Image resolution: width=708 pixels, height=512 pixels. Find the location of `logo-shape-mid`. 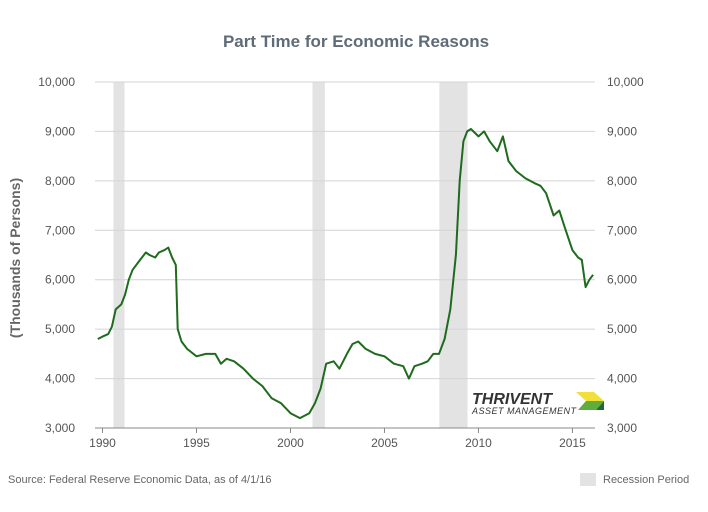

logo-shape-mid is located at coordinates (591, 405).